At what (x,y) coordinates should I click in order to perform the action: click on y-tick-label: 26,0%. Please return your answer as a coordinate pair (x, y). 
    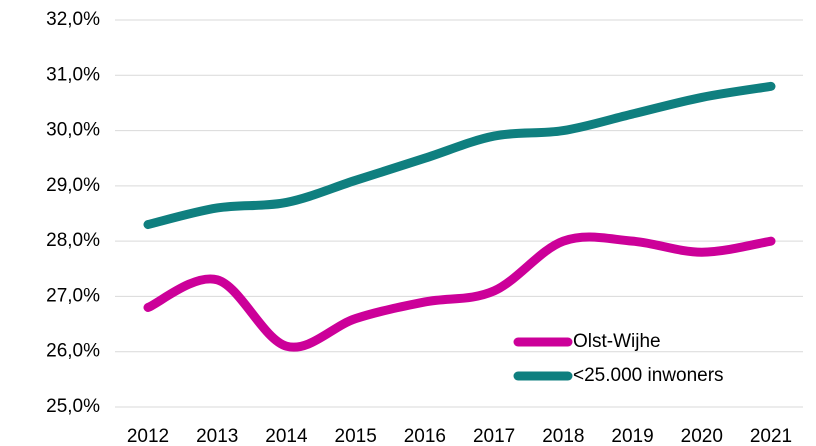
    Looking at the image, I should click on (73, 351).